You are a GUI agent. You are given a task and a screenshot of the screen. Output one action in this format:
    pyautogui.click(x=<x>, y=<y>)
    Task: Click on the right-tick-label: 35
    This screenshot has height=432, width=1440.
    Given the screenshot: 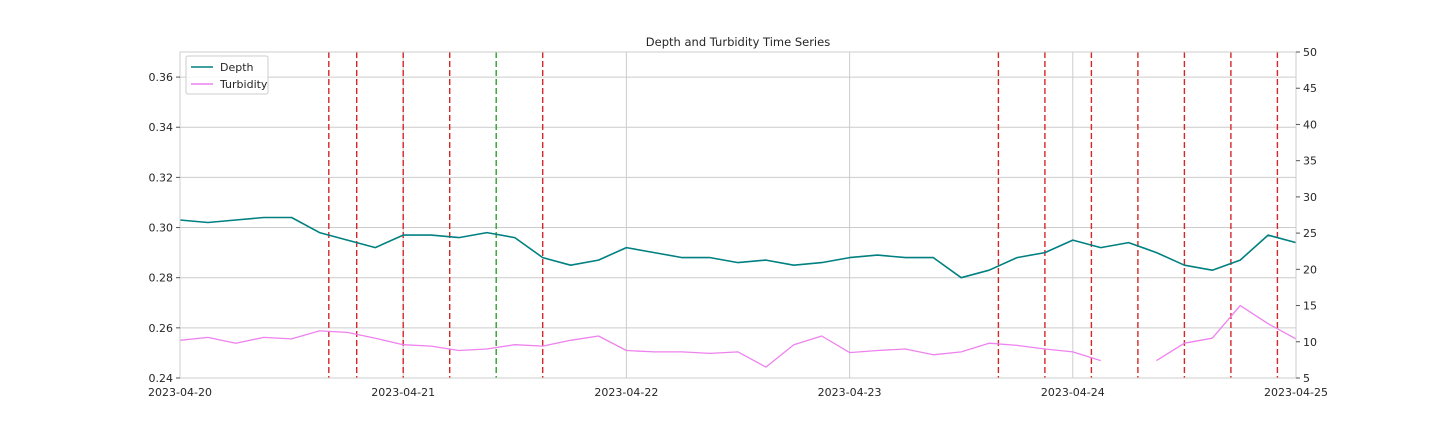 What is the action you would take?
    pyautogui.click(x=1310, y=161)
    